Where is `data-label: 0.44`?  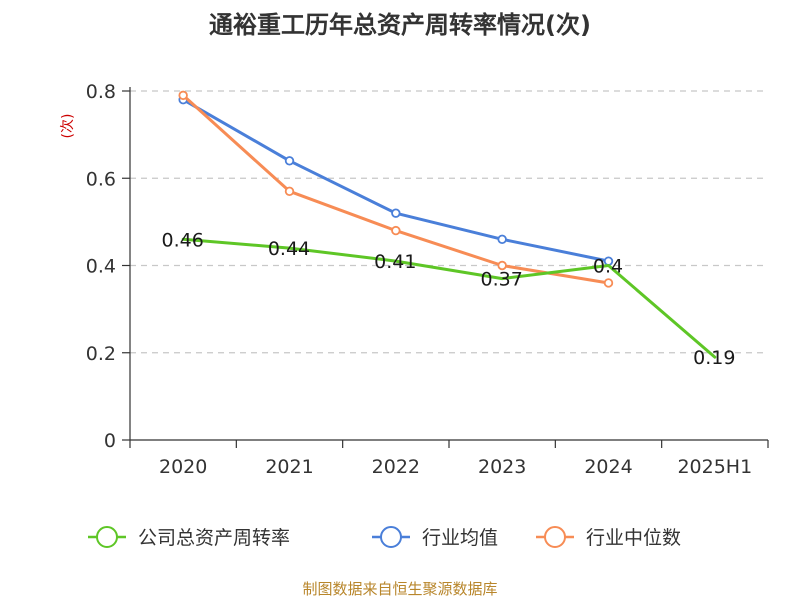
data-label: 0.44 is located at coordinates (289, 249).